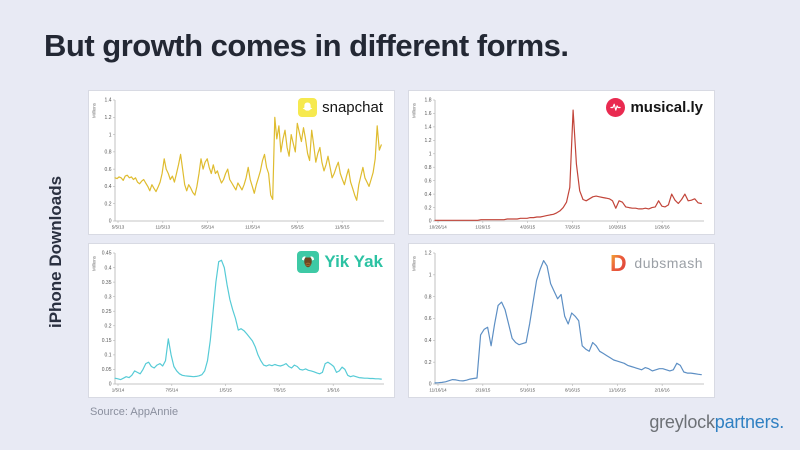 The width and height of the screenshot is (800, 450). What do you see at coordinates (438, 390) in the screenshot?
I see `svg-text: 11/16/14` at bounding box center [438, 390].